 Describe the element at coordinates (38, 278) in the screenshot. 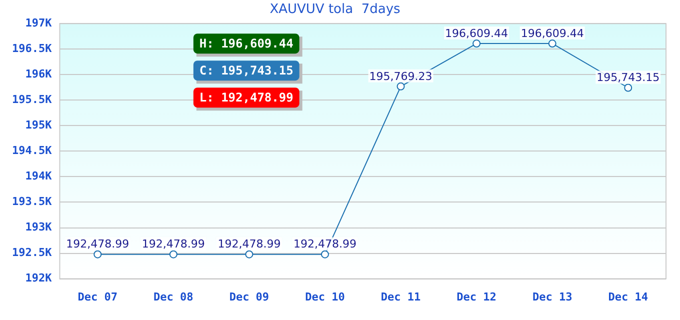

I see `y-tick-label: 192K` at that location.